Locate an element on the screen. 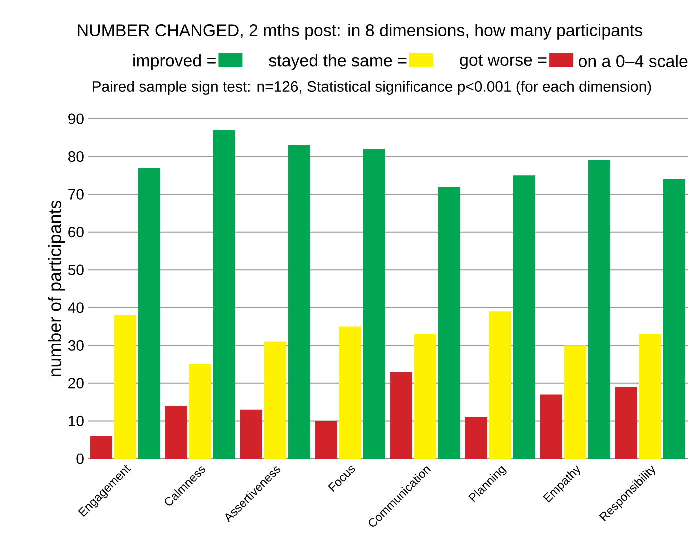  chart-subtitle: Paired sample sign test: n=126, Statistical significance p<0.001 (for each dimension) is located at coordinates (372, 88).